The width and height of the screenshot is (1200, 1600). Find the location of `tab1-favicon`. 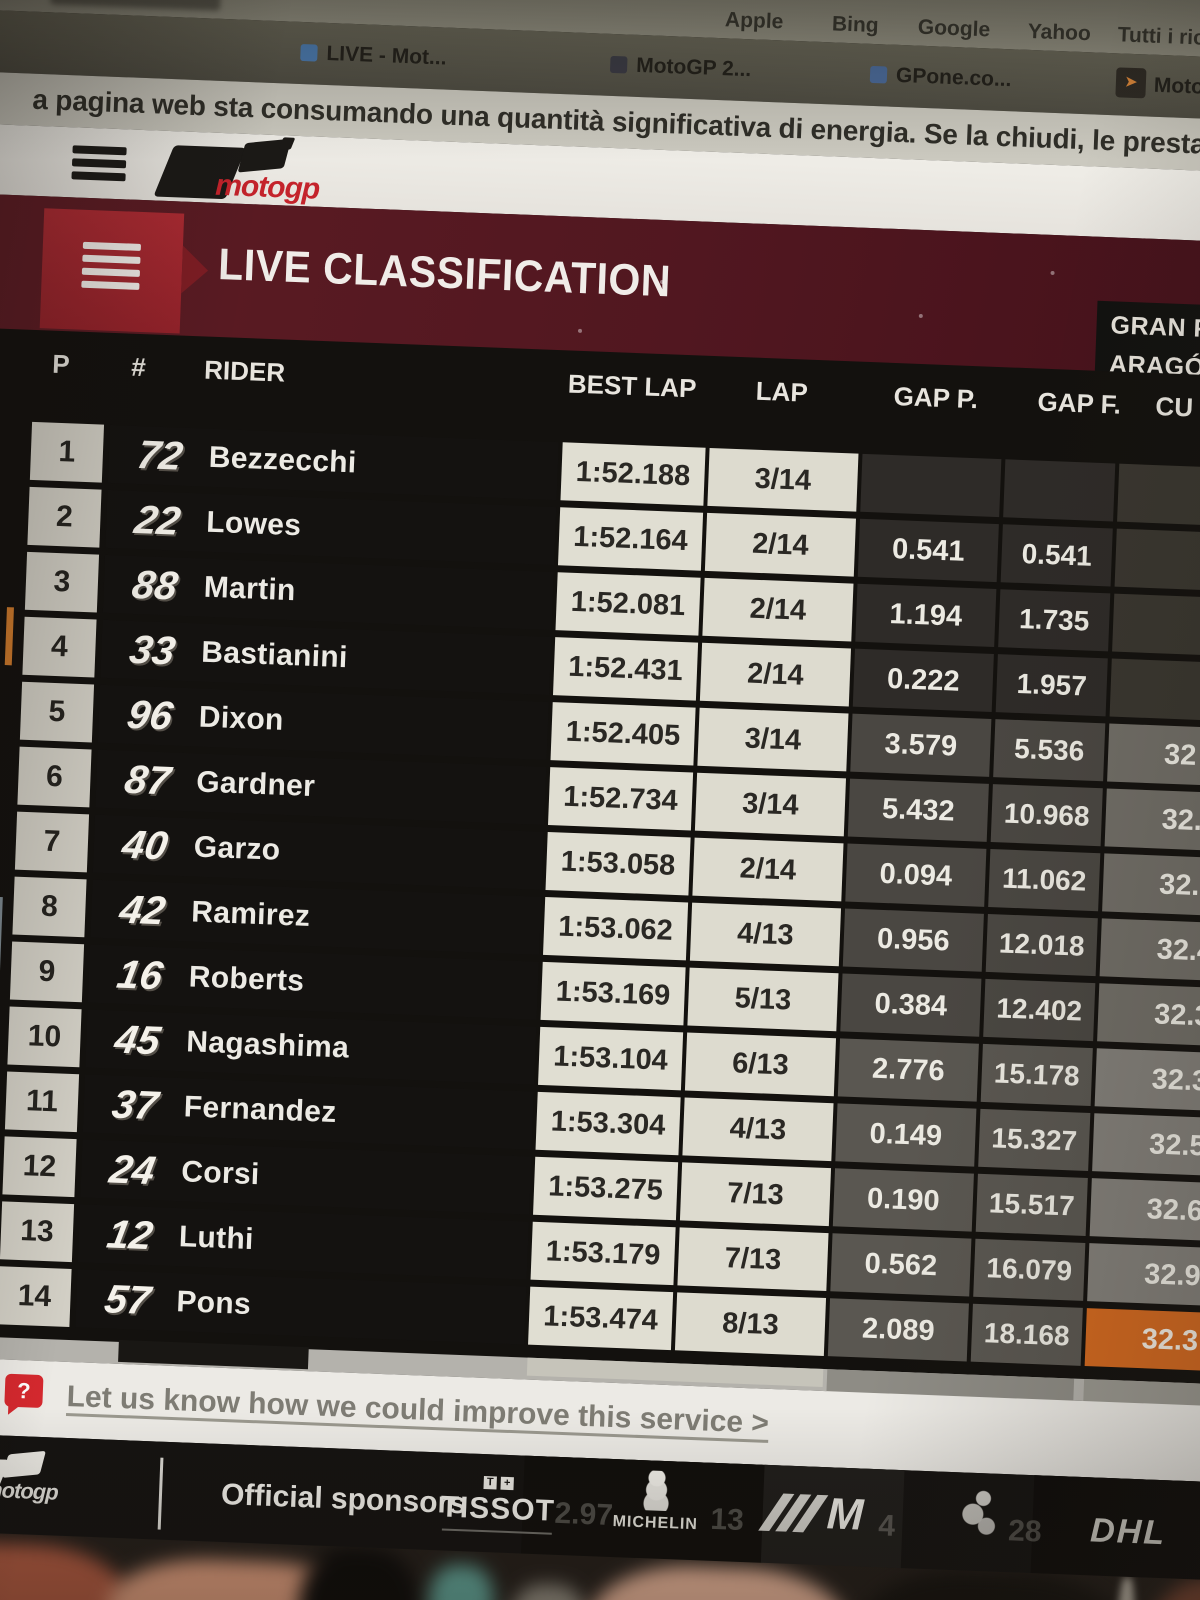

tab1-favicon is located at coordinates (309, 52).